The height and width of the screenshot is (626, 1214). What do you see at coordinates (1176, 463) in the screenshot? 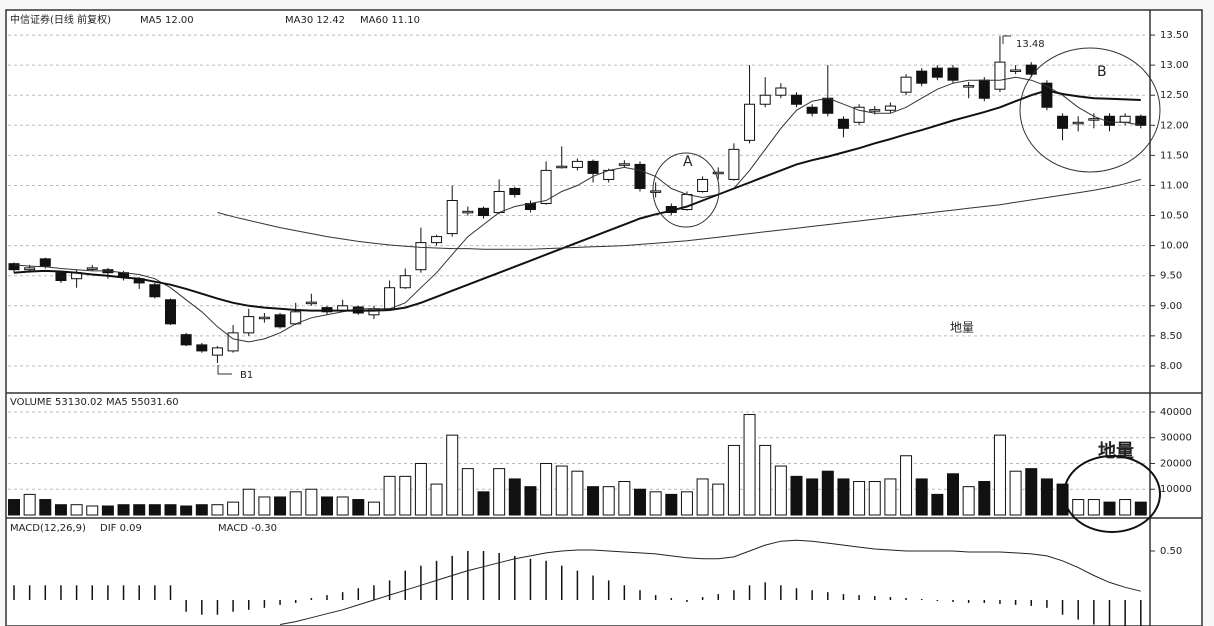
I see `y-tick-label: 20000` at bounding box center [1176, 463].